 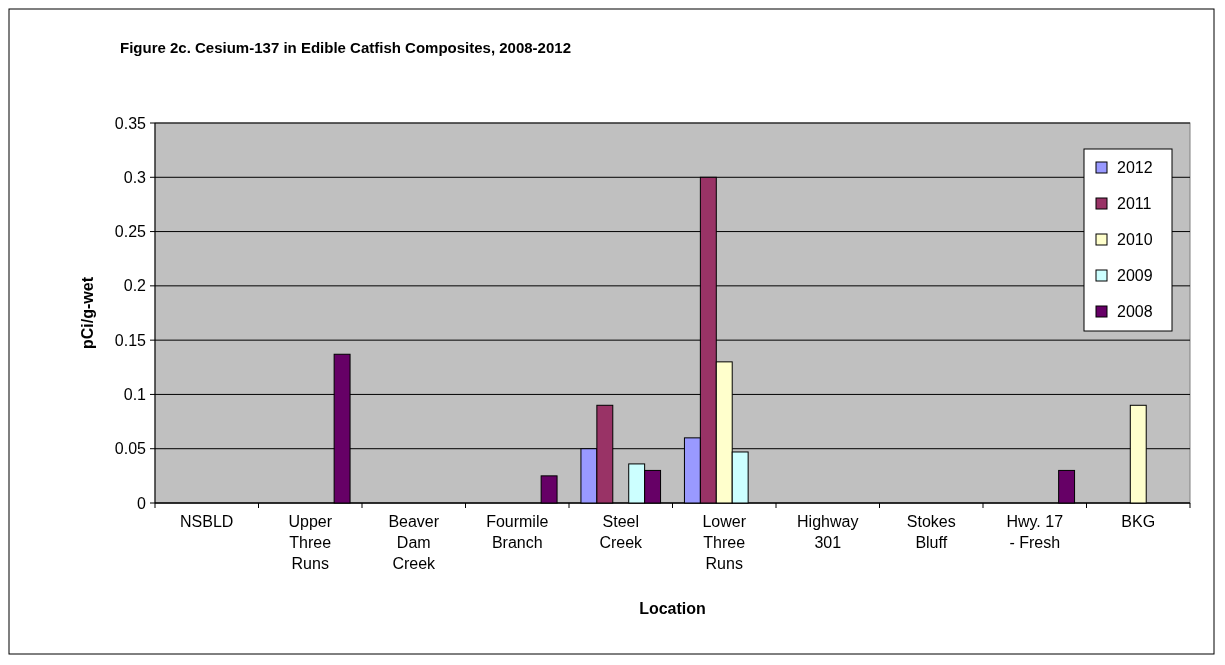 I want to click on x-tick-label: Beaver Dam Creek, so click(x=414, y=542).